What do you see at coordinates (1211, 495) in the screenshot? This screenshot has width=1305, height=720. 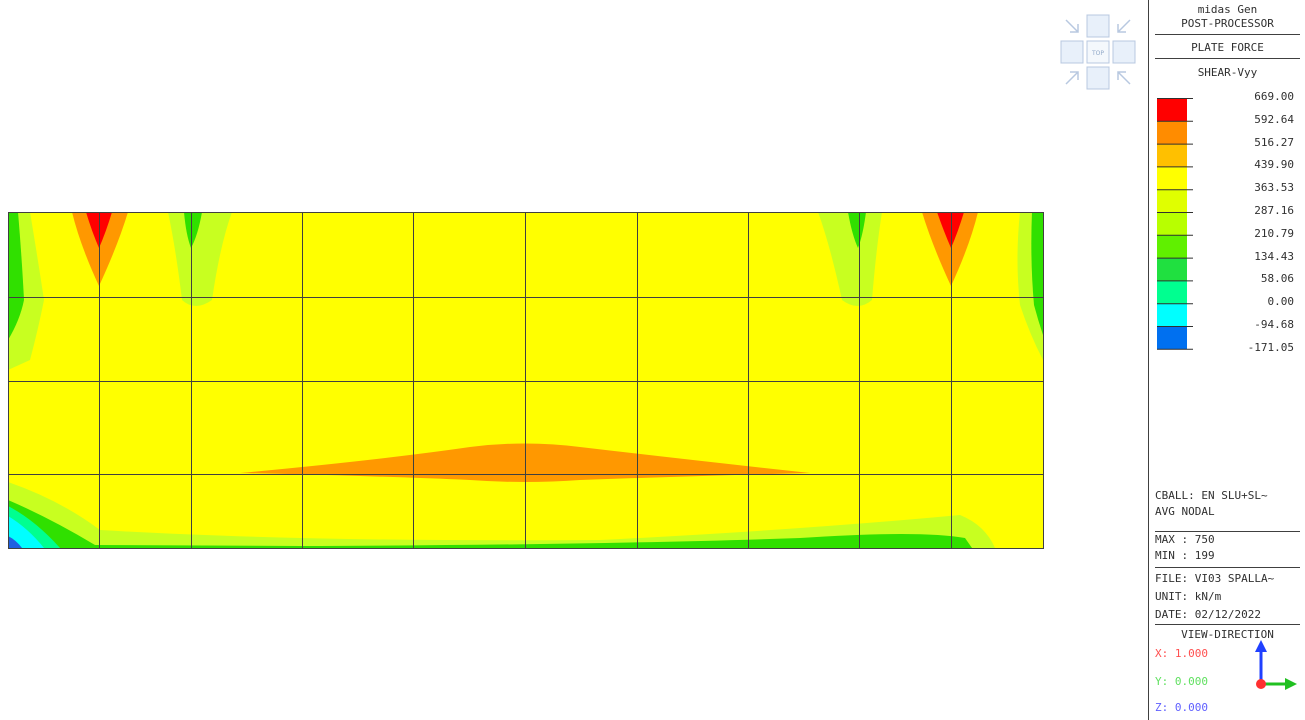 I see `load-case: CBALL: EN SLU+SL~` at bounding box center [1211, 495].